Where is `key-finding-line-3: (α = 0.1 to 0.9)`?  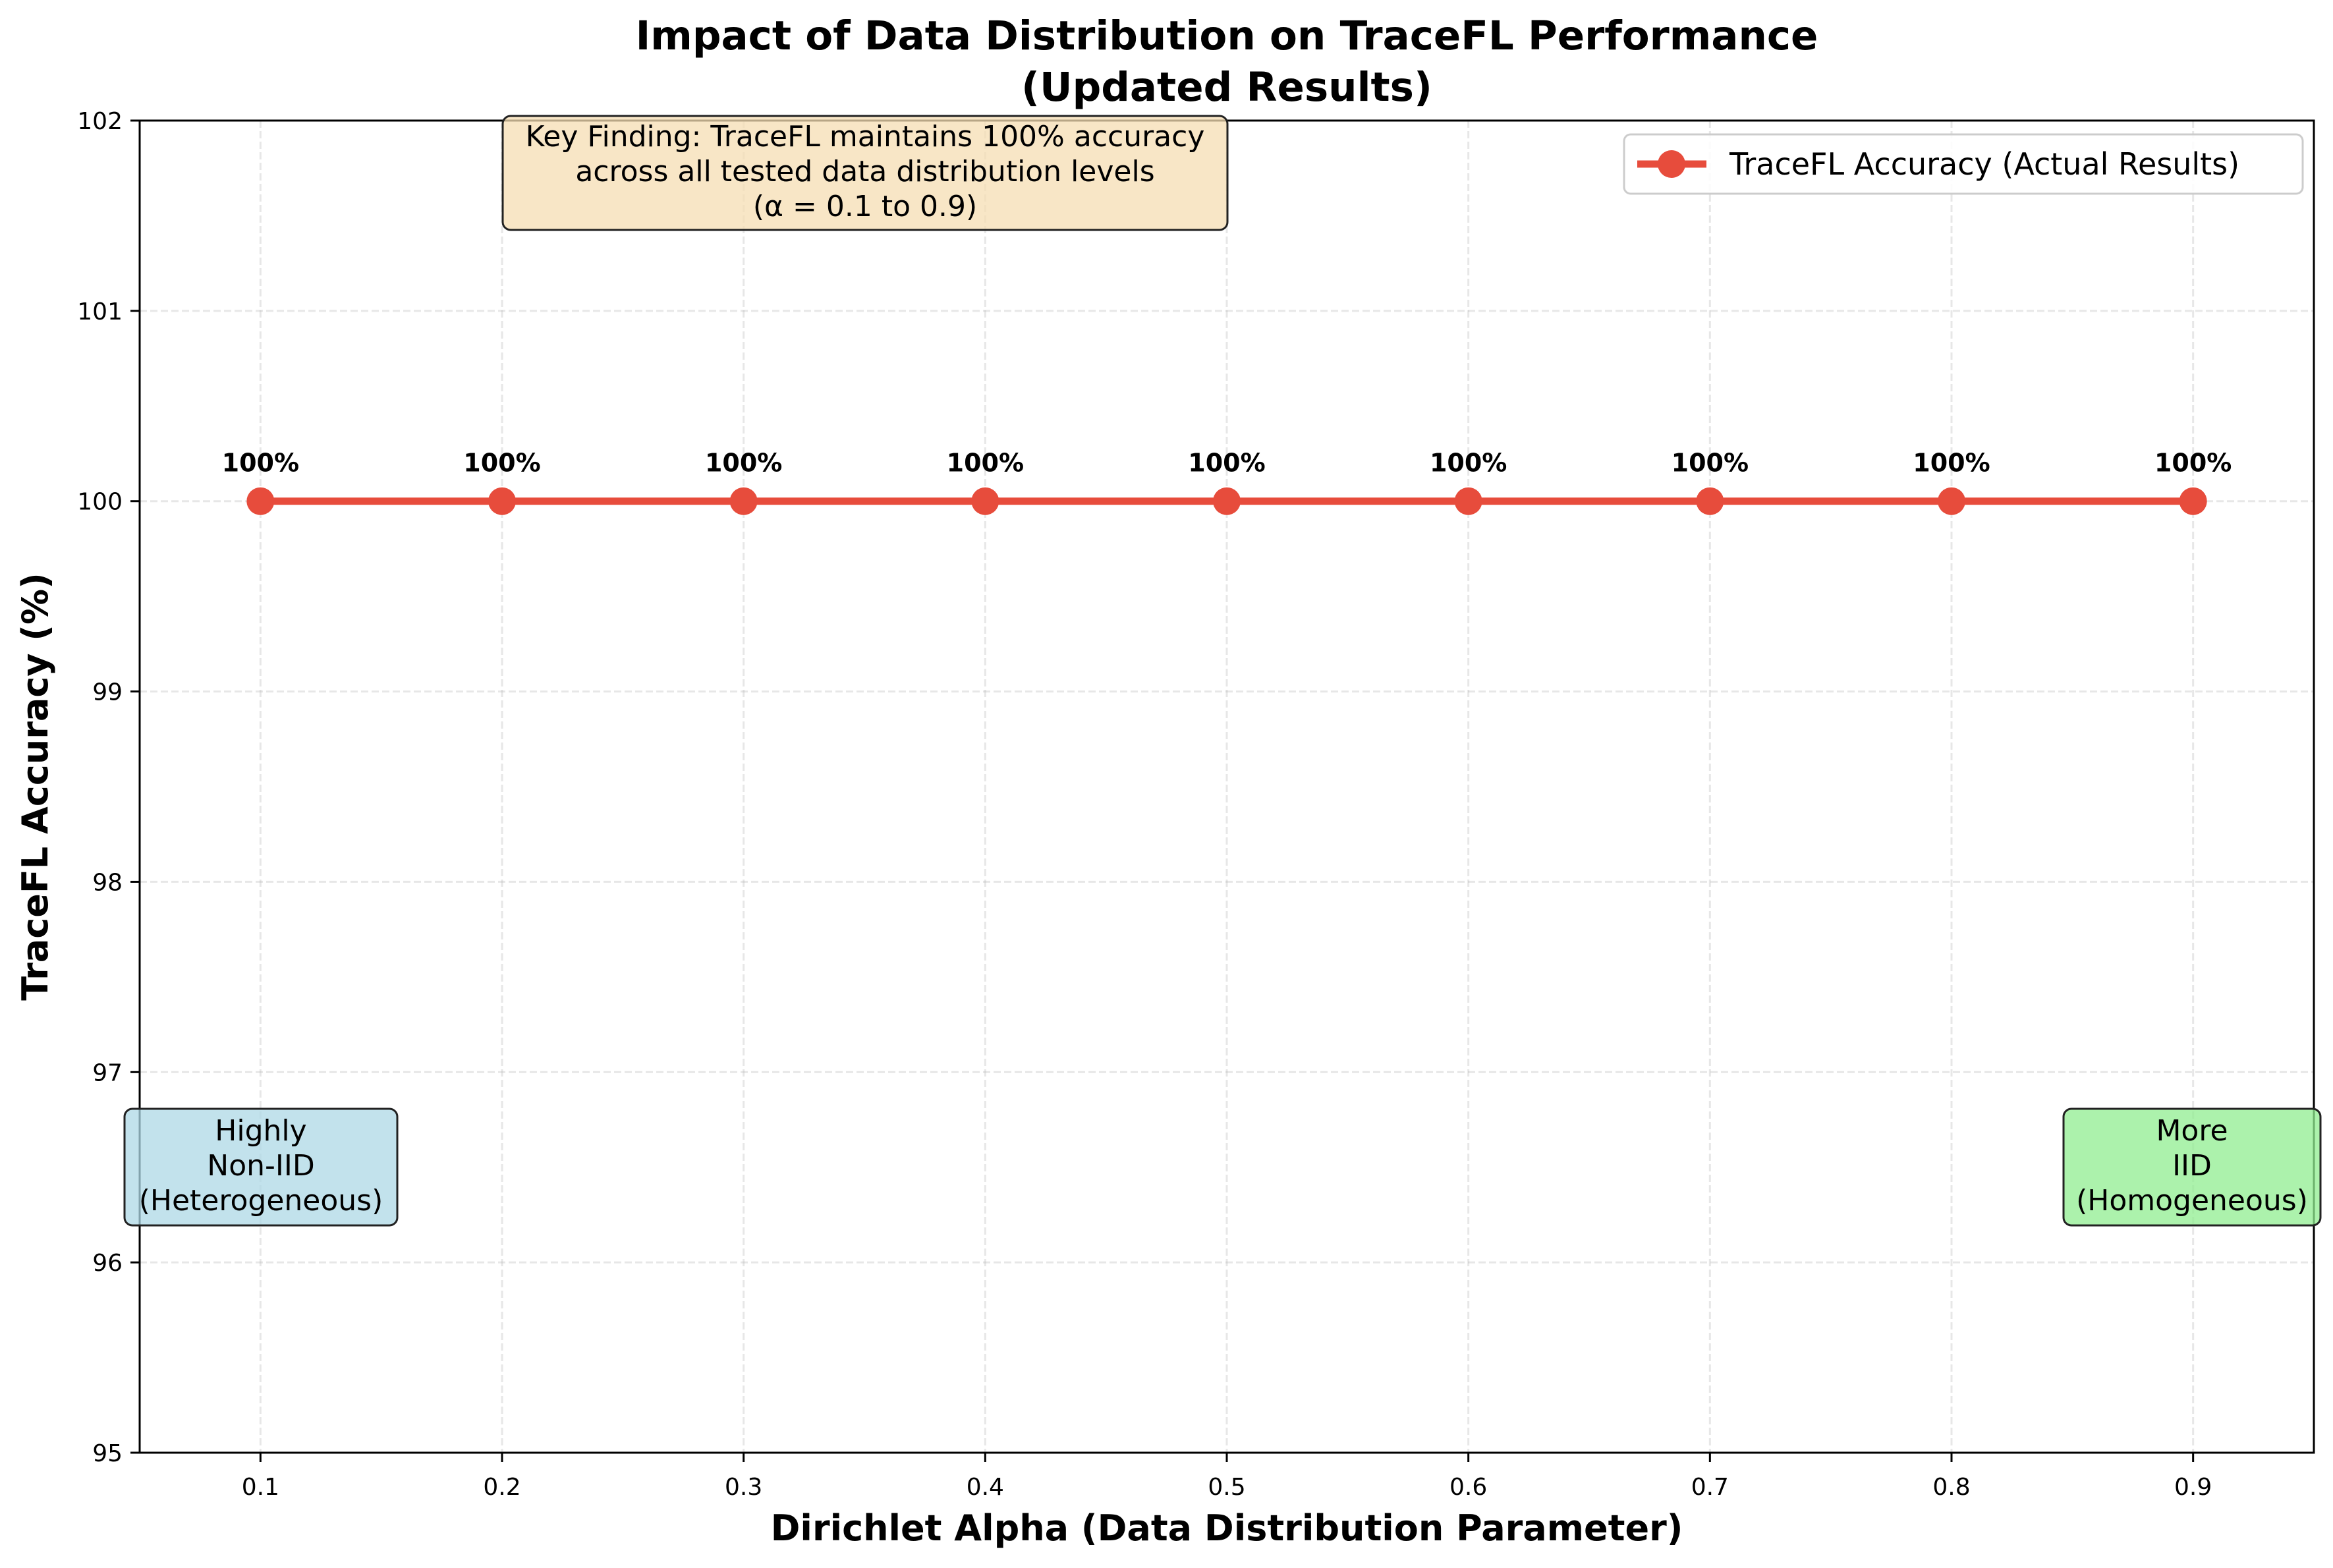
key-finding-line-3: (α = 0.1 to 0.9) is located at coordinates (865, 206).